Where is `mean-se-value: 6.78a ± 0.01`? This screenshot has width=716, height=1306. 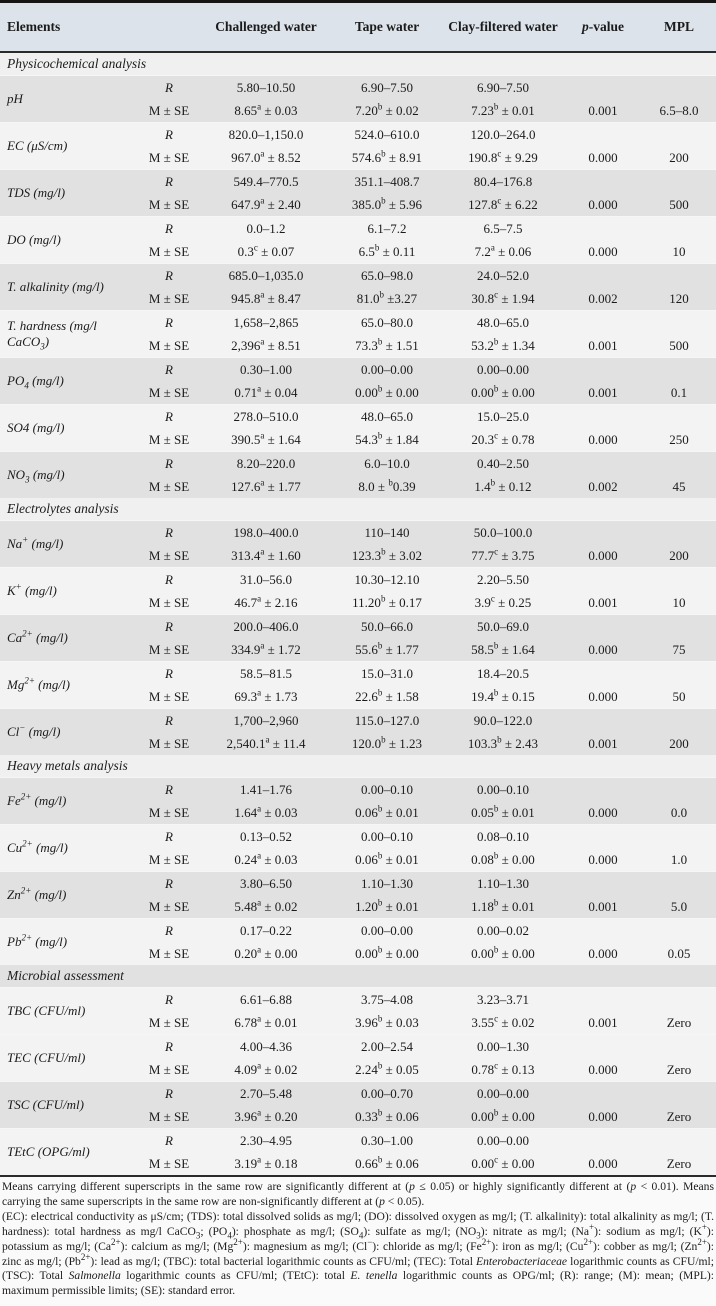
mean-se-value: 6.78a ± 0.01 is located at coordinates (266, 1023).